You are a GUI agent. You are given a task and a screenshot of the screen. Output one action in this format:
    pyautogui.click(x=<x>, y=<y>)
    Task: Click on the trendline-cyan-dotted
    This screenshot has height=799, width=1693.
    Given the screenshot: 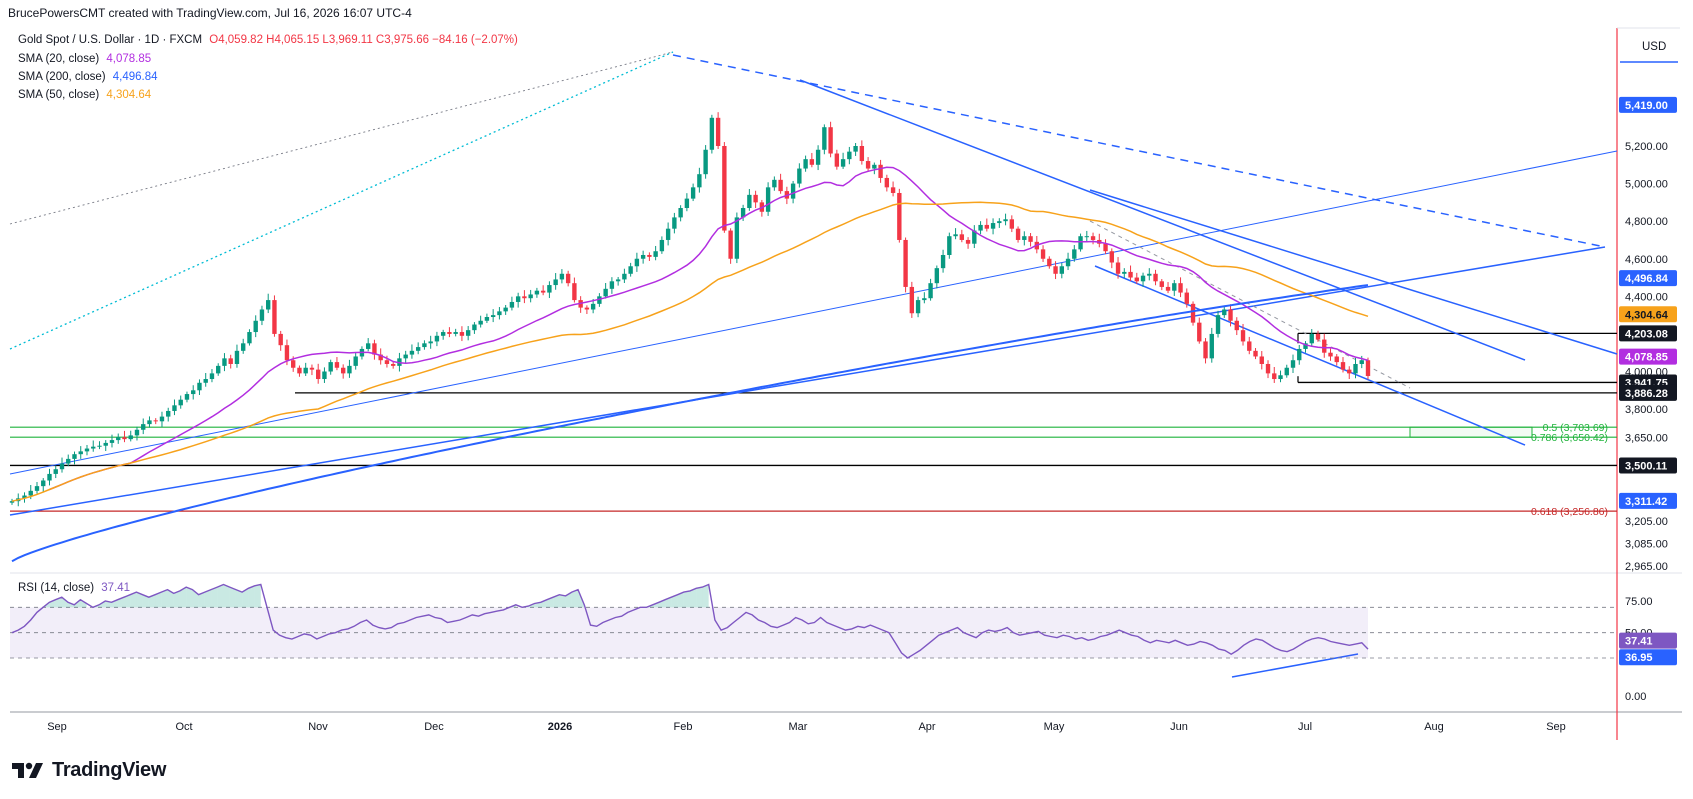 What is the action you would take?
    pyautogui.click(x=341, y=200)
    